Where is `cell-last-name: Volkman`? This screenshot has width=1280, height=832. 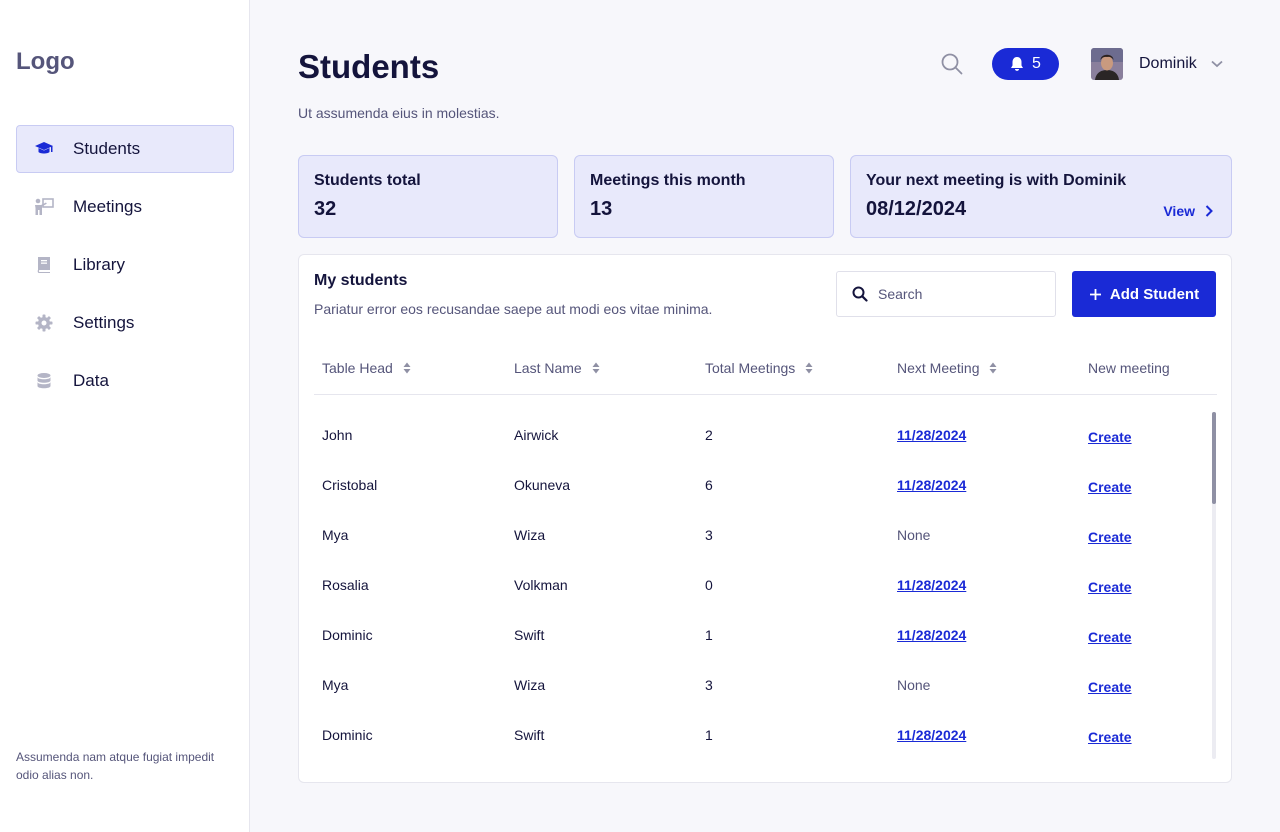 cell-last-name: Volkman is located at coordinates (541, 585).